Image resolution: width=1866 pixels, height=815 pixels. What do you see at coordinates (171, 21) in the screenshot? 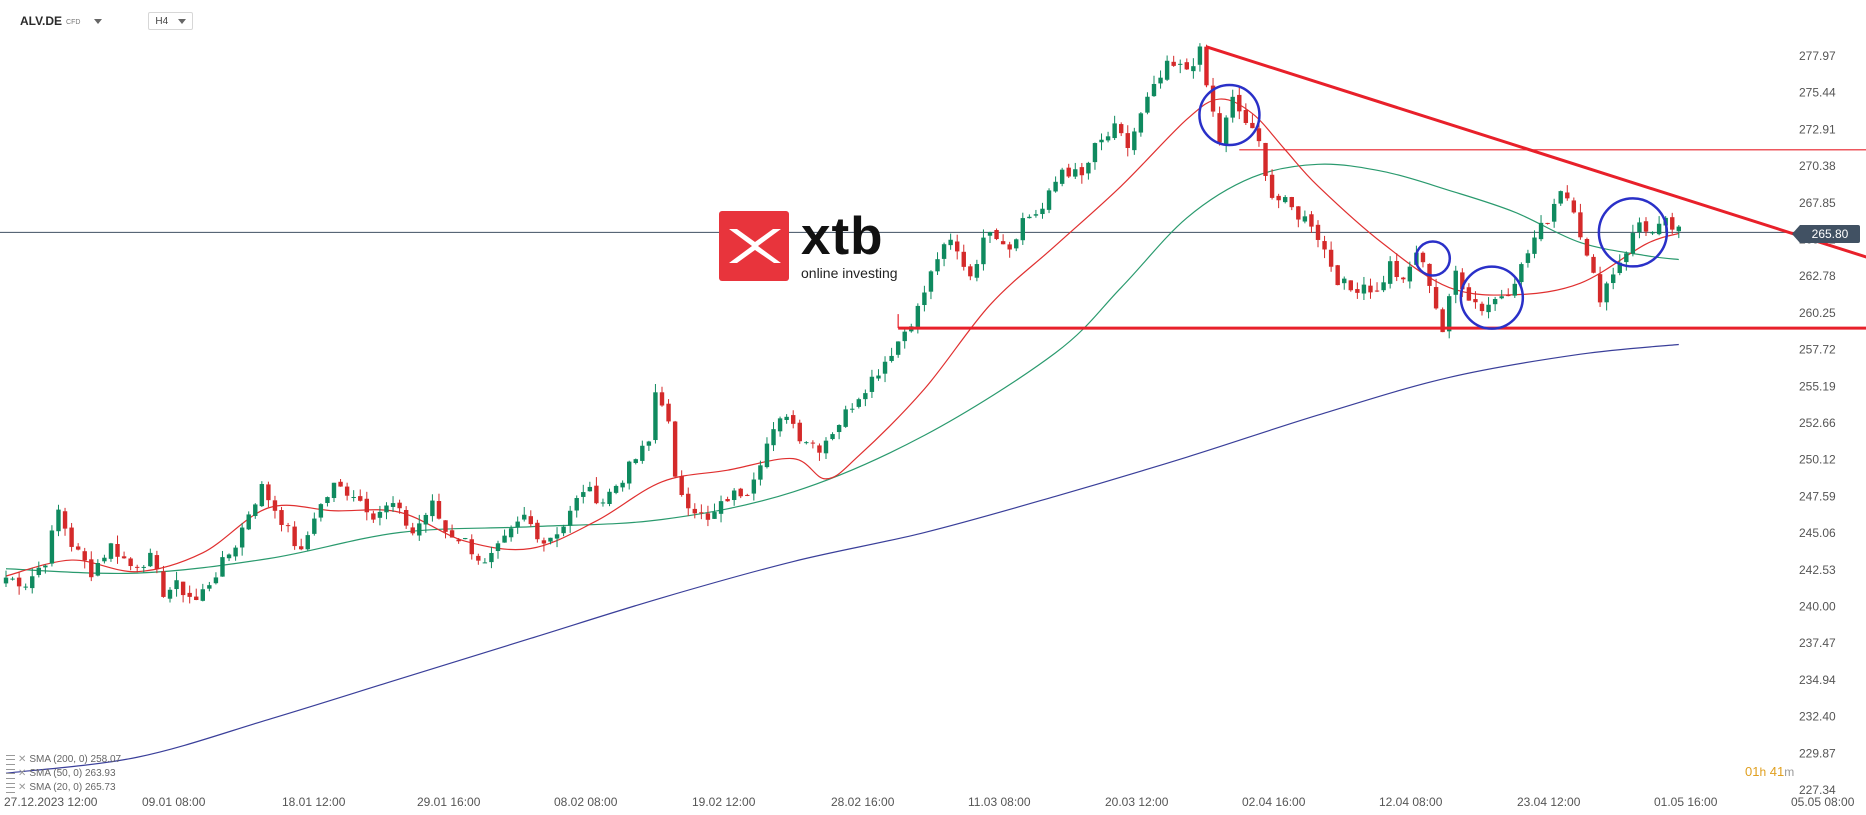
I see `timeframe-selector: H4` at bounding box center [171, 21].